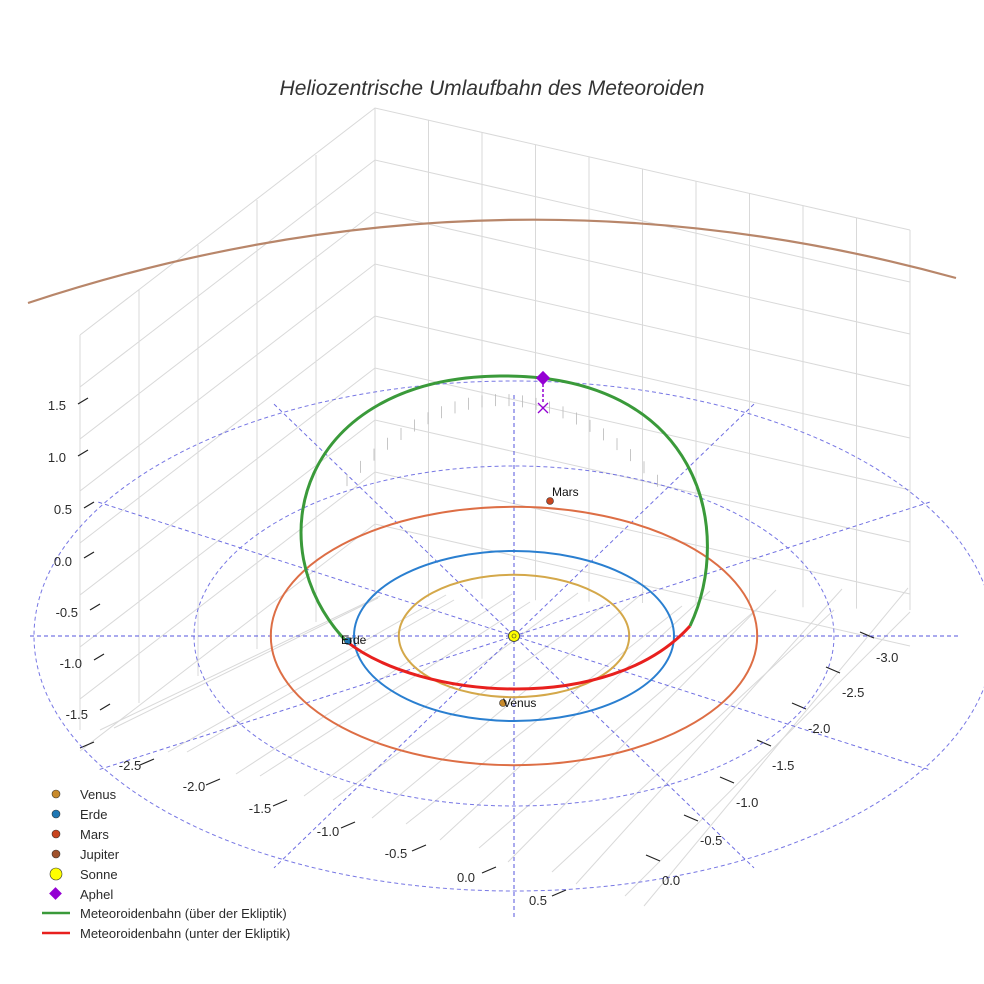  Describe the element at coordinates (100, 854) in the screenshot. I see `legend-label-jupiter: Jupiter` at that location.